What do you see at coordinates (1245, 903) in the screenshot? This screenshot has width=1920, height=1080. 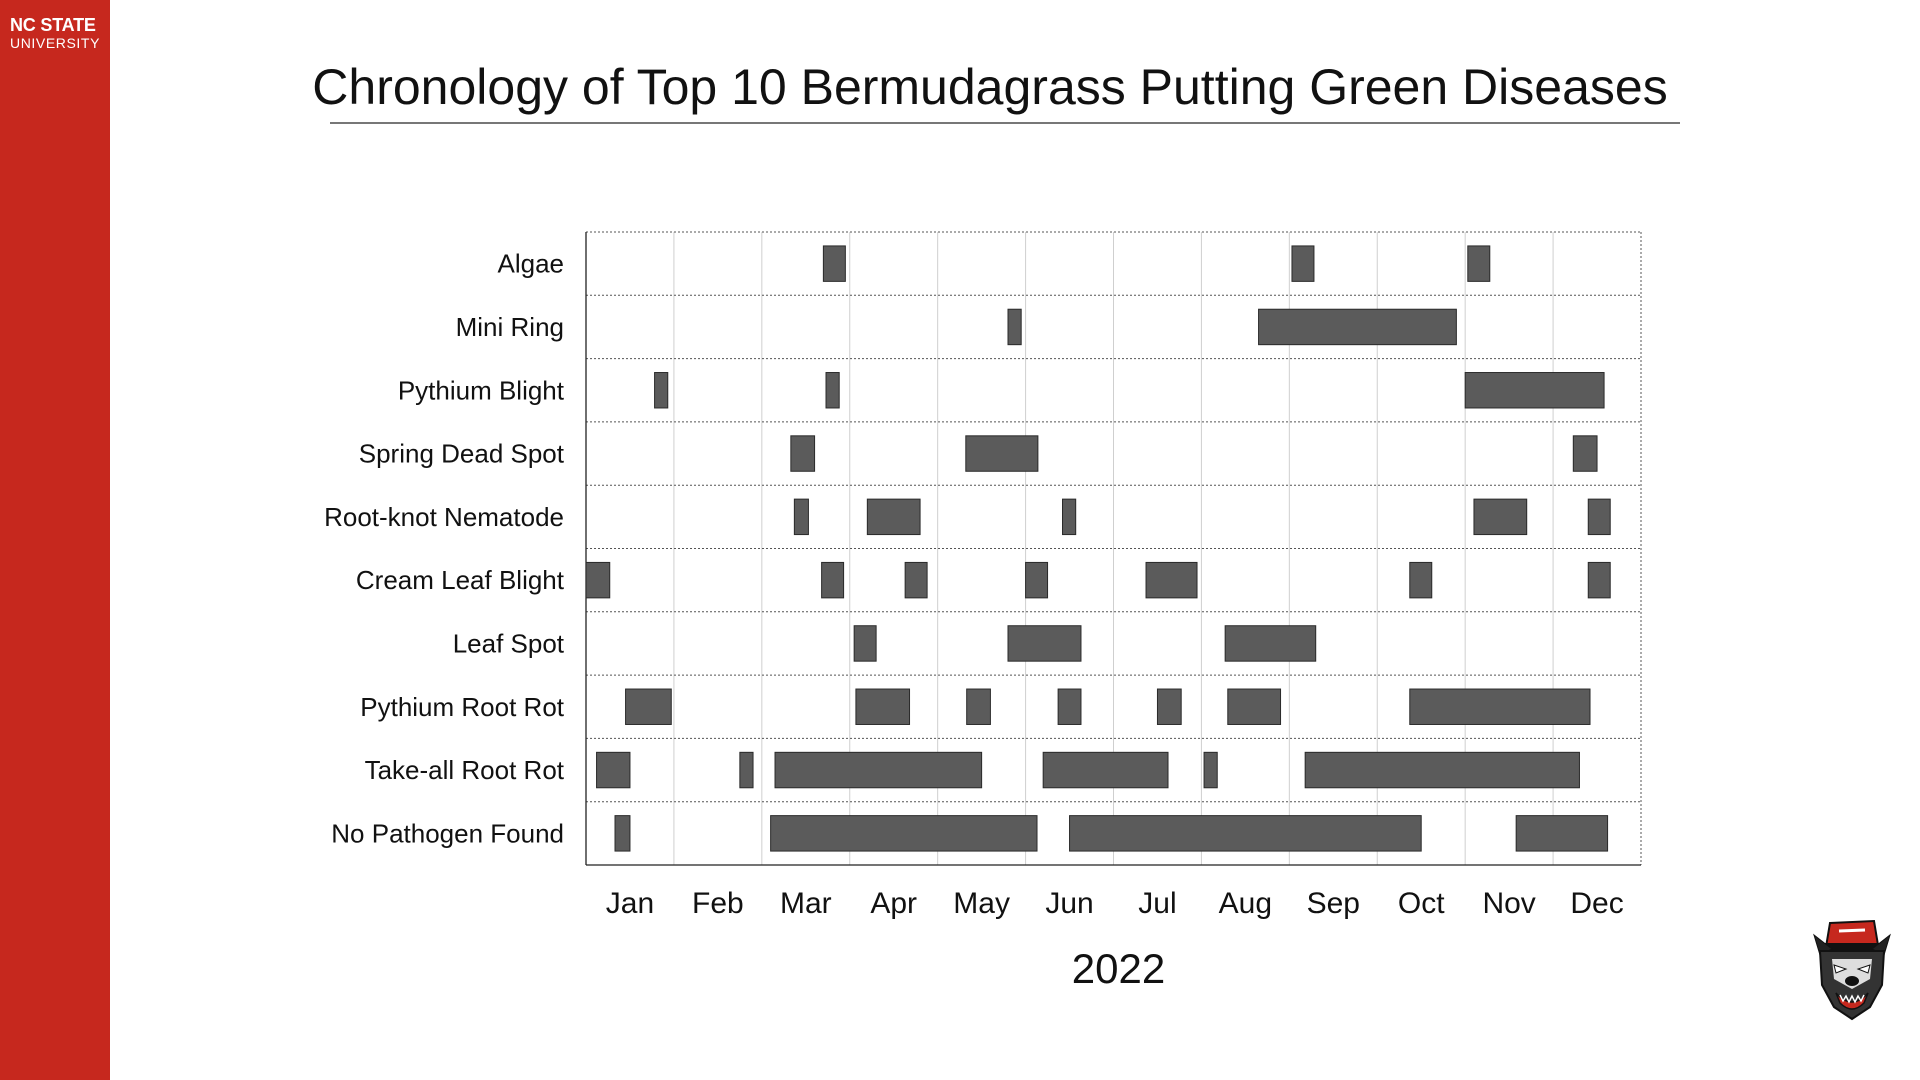 I see `month-tick-label: Aug` at bounding box center [1245, 903].